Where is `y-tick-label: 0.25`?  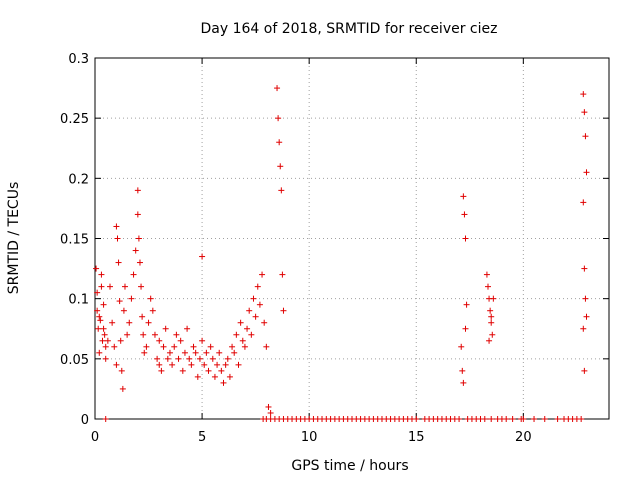 y-tick-label: 0.25 is located at coordinates (74, 119).